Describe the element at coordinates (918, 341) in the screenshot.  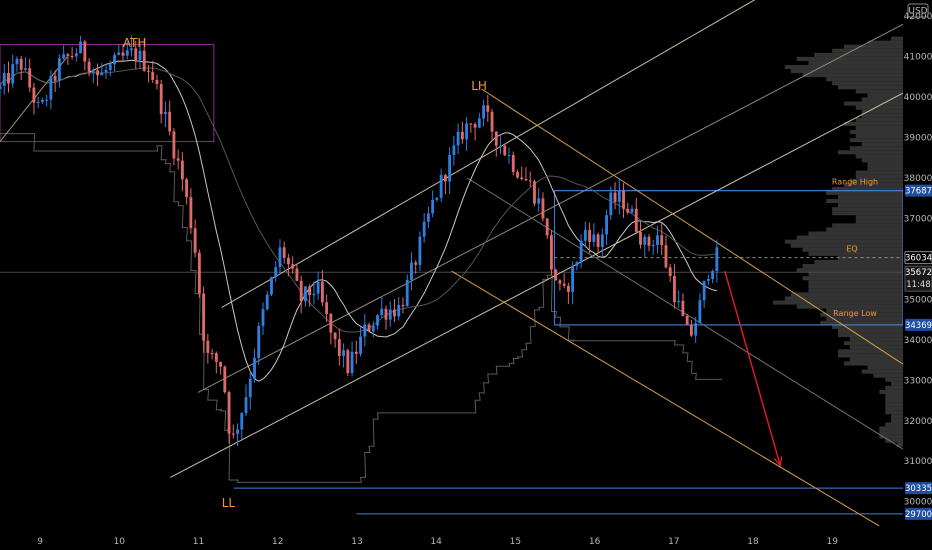
I see `price-tick-label: 34000` at that location.